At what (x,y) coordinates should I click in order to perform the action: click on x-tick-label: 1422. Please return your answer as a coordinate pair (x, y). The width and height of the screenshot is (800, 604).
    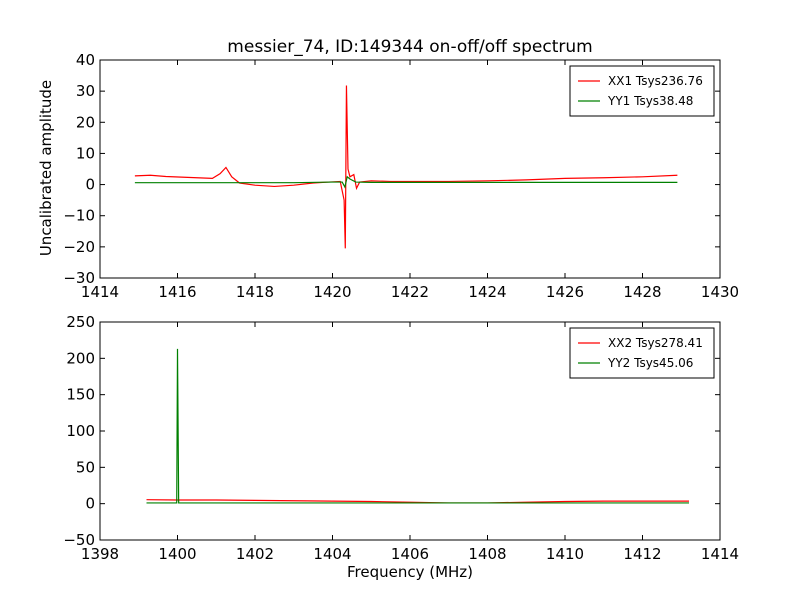
    Looking at the image, I should click on (410, 292).